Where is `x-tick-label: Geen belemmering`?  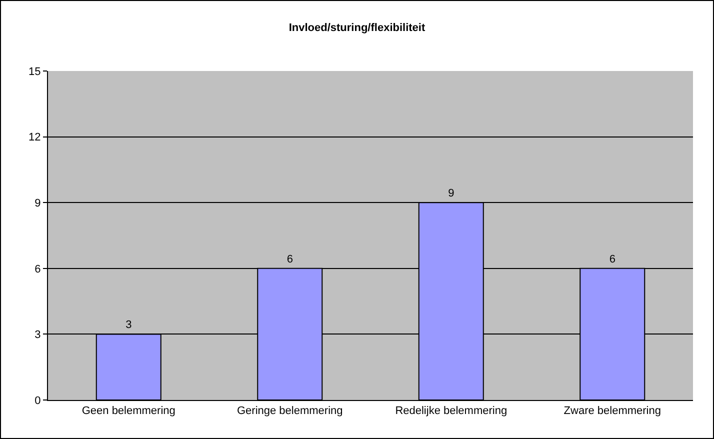
x-tick-label: Geen belemmering is located at coordinates (129, 411).